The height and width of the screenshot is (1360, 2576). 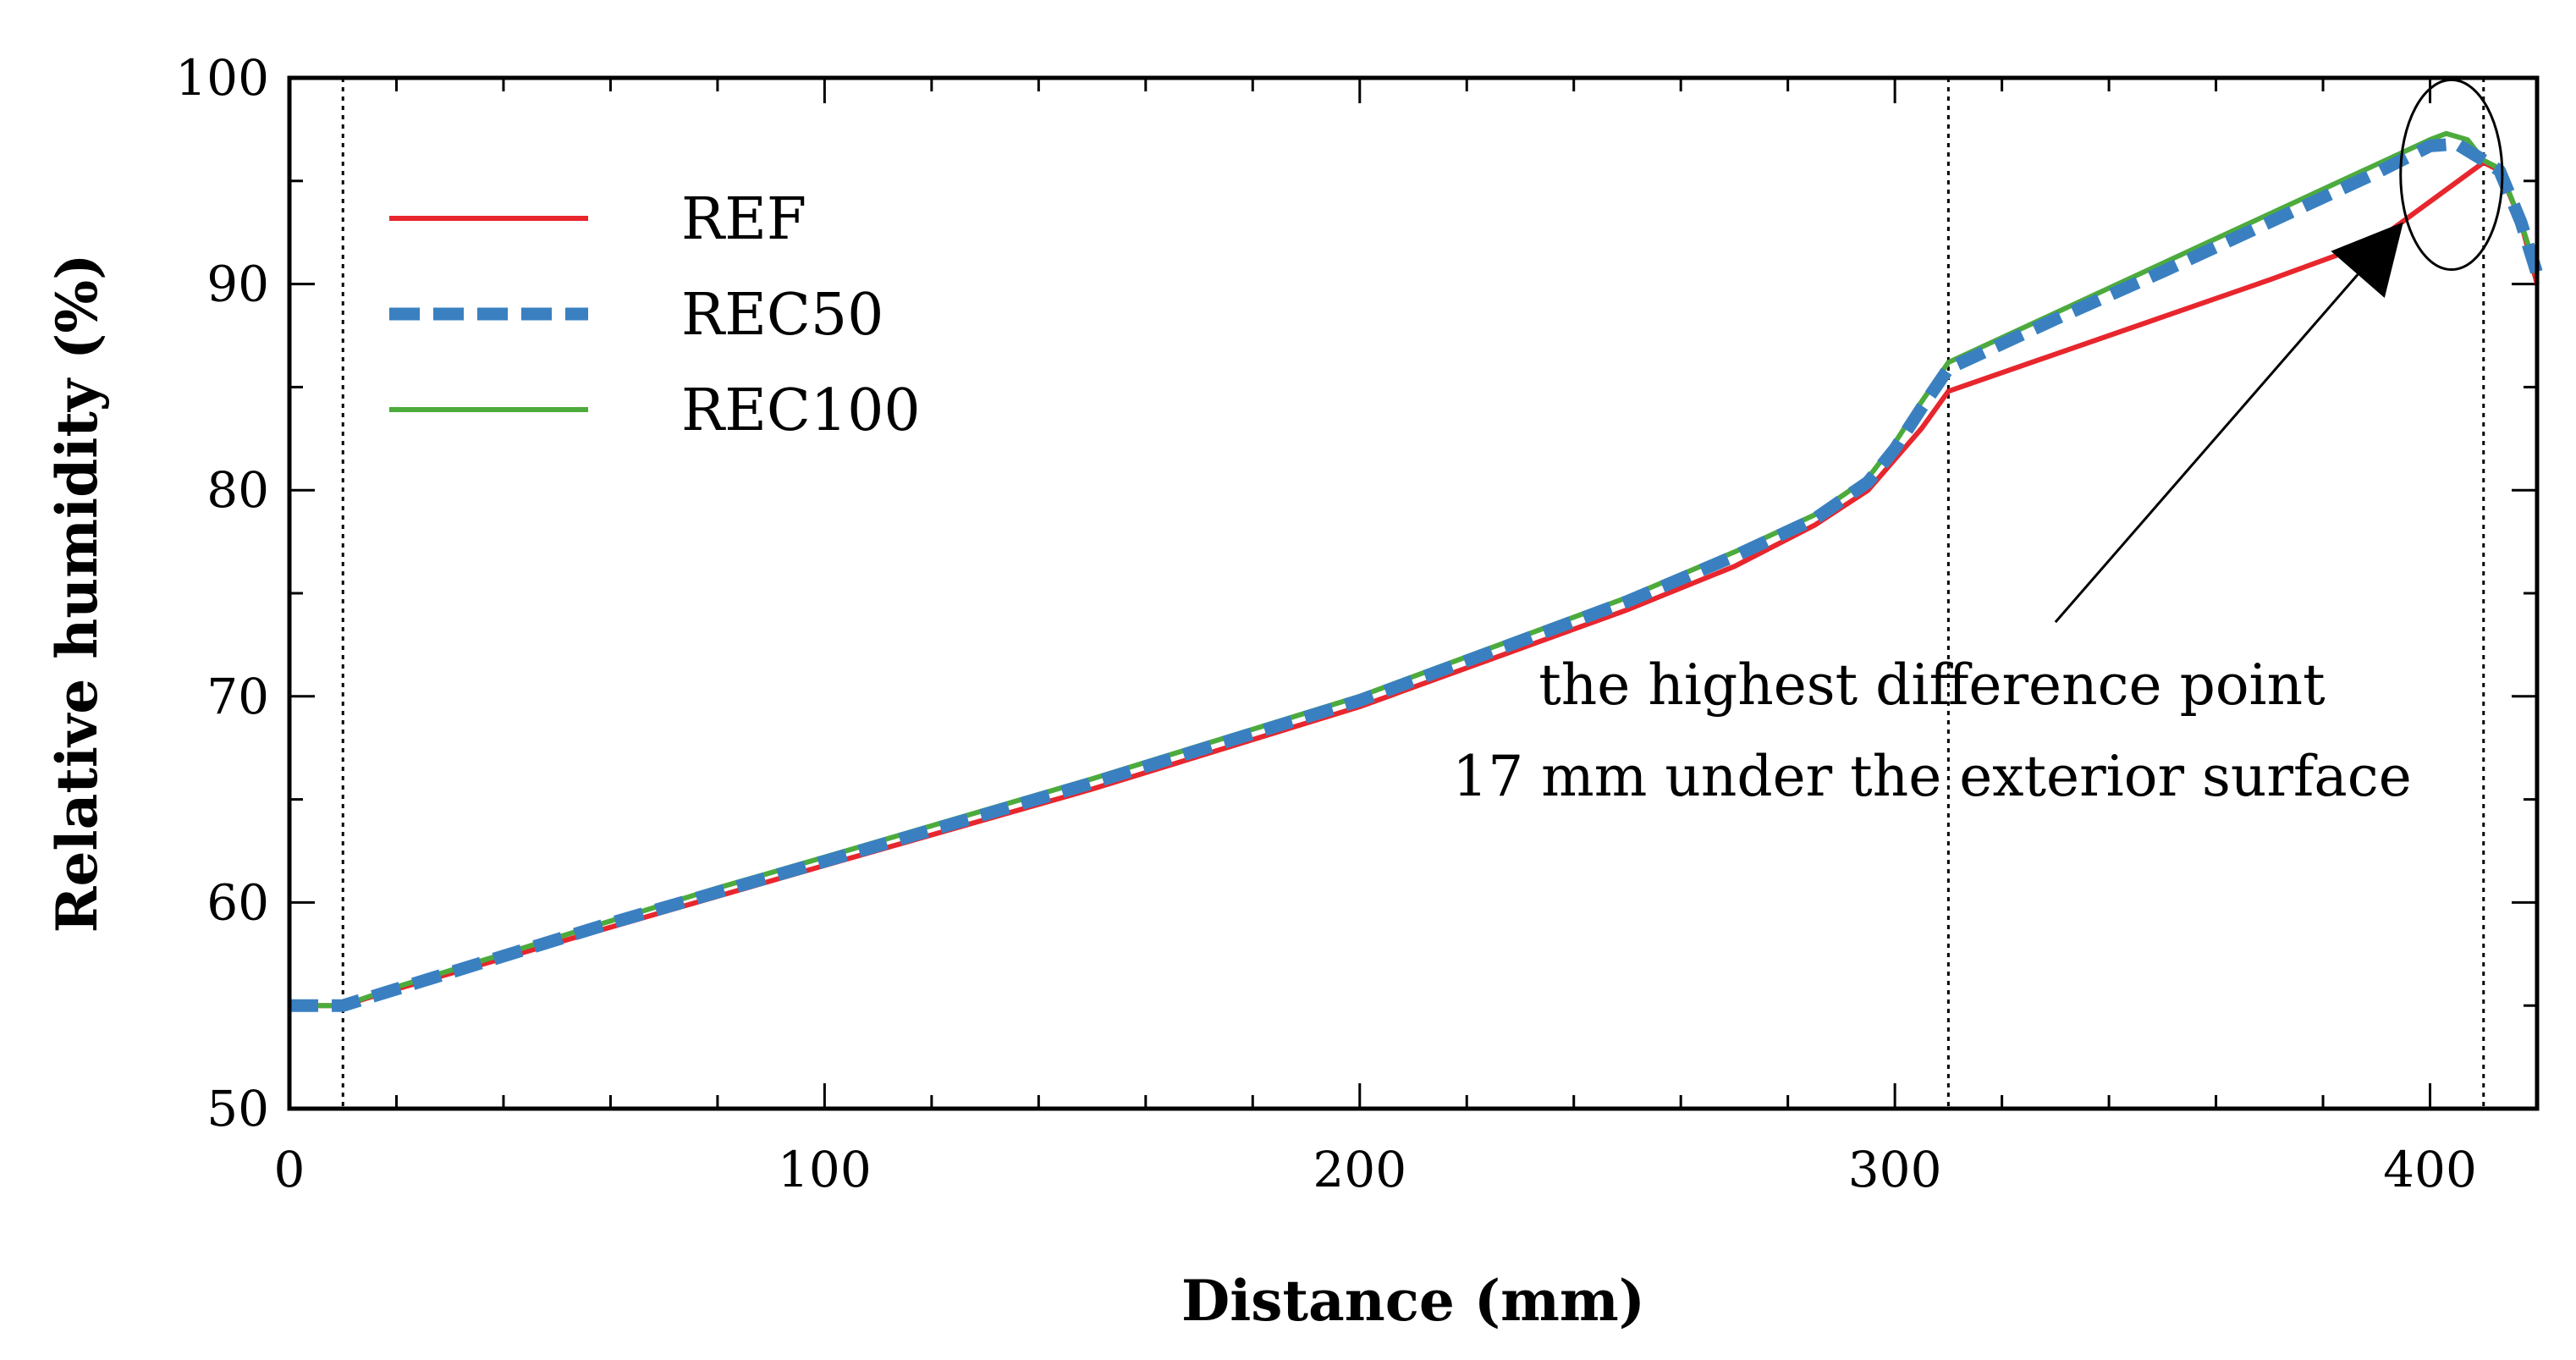 What do you see at coordinates (238, 284) in the screenshot?
I see `y-tick-label: 90` at bounding box center [238, 284].